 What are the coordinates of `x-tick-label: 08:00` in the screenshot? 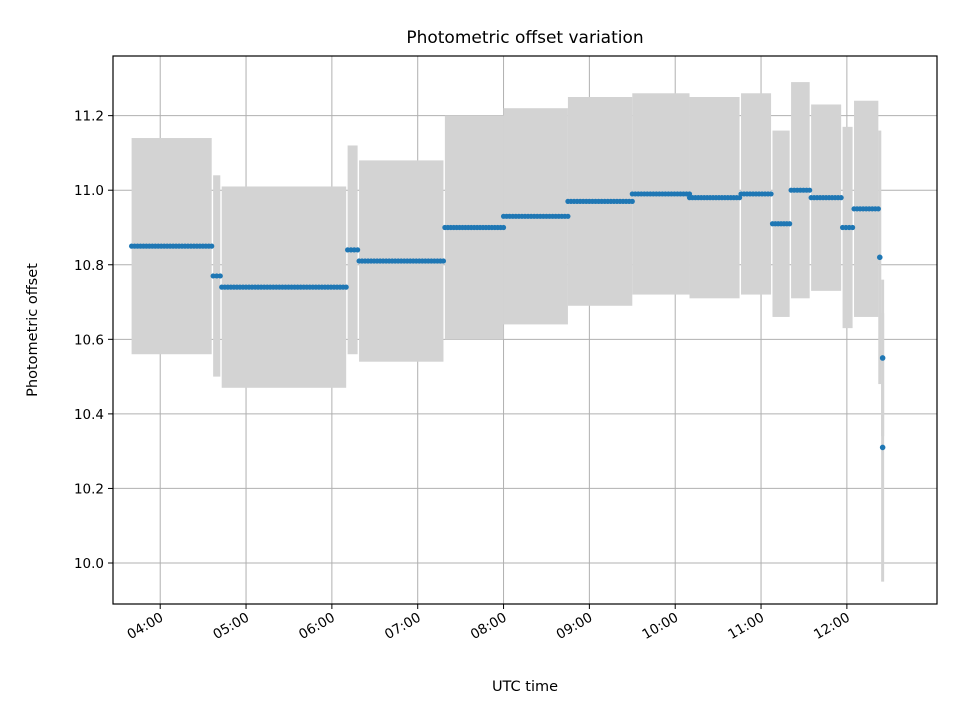 It's located at (489, 626).